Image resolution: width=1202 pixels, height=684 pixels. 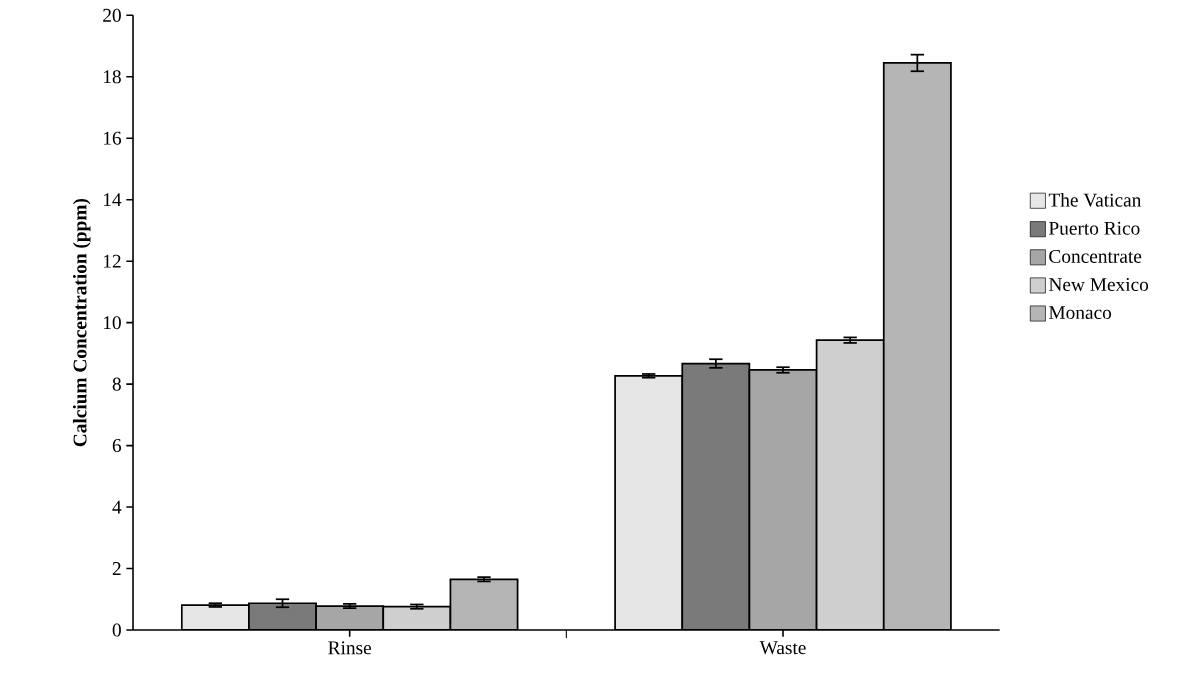 What do you see at coordinates (112, 77) in the screenshot?
I see `y-tick-label: 18` at bounding box center [112, 77].